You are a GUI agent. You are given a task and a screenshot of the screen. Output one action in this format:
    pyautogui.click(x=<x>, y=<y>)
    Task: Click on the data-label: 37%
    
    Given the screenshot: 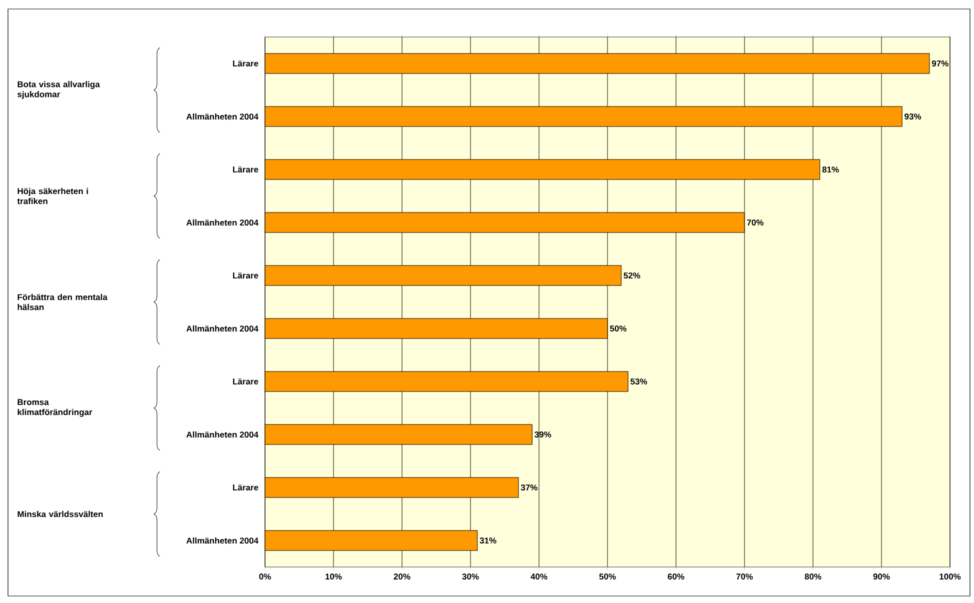 What is the action you would take?
    pyautogui.click(x=529, y=487)
    